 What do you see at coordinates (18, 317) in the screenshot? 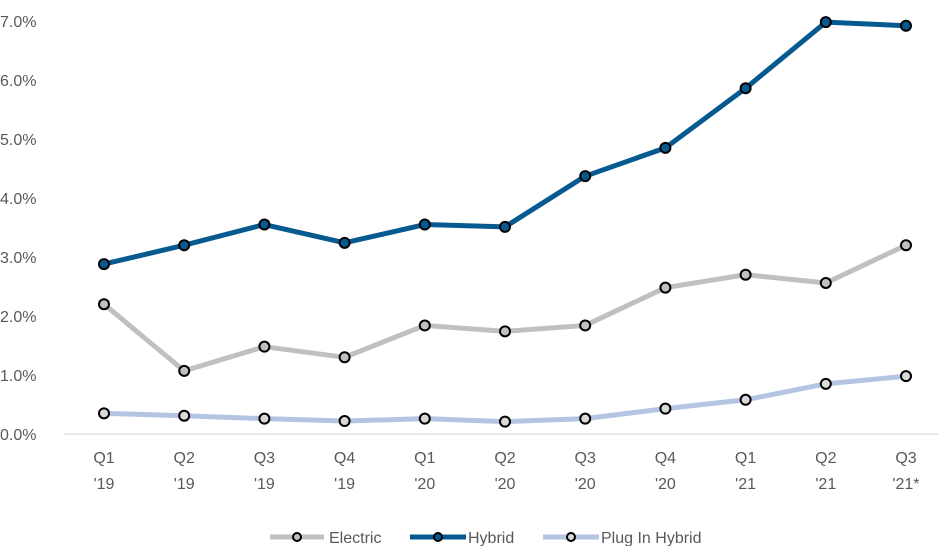
I see `y-tick-label: 2.0%` at bounding box center [18, 317].